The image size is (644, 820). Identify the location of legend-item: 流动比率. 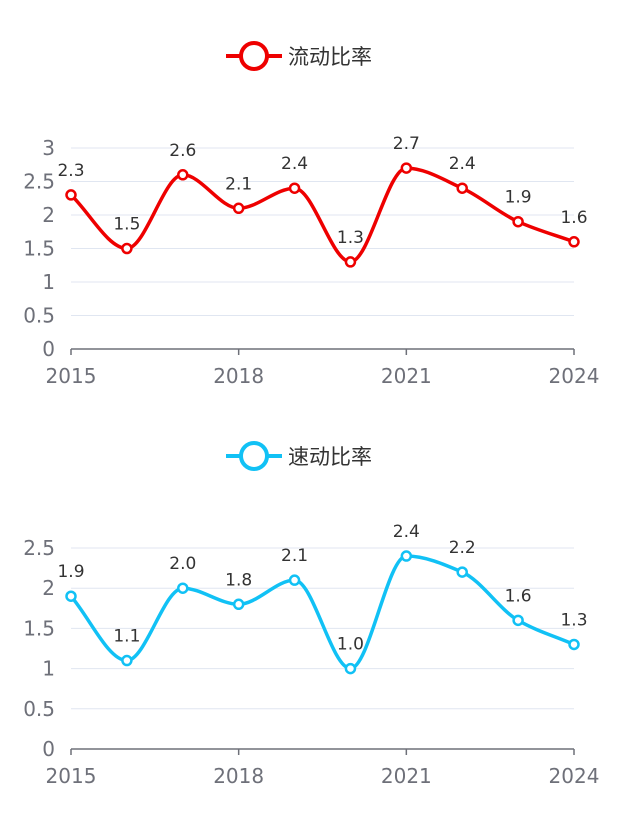
(299, 56).